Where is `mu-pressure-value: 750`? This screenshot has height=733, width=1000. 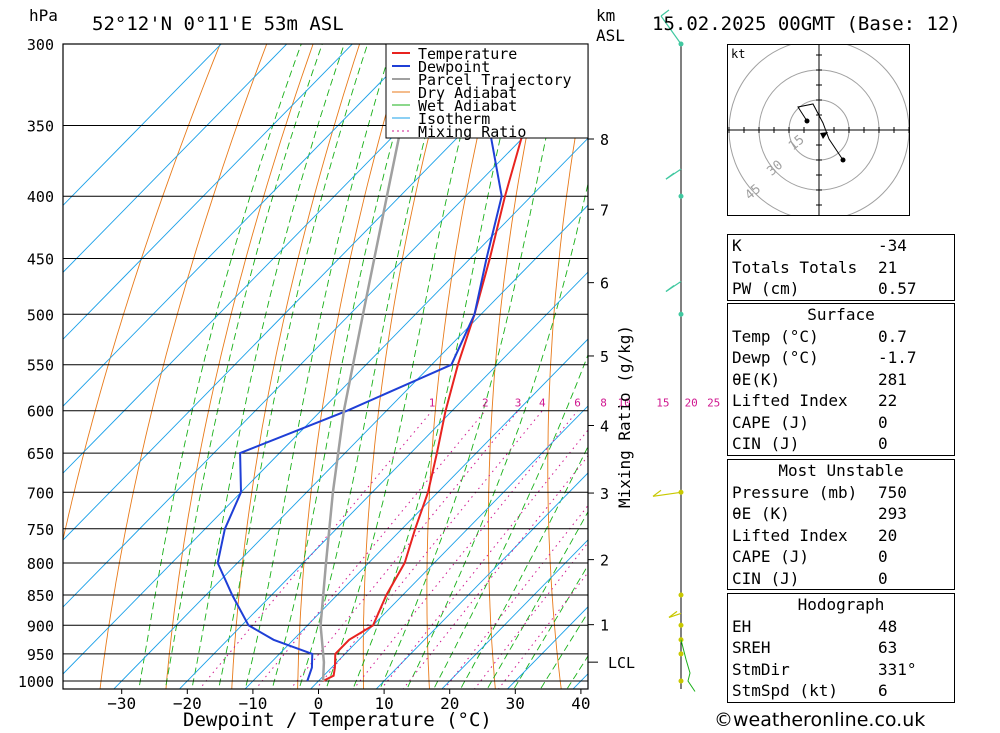
mu-pressure-value: 750 is located at coordinates (892, 492).